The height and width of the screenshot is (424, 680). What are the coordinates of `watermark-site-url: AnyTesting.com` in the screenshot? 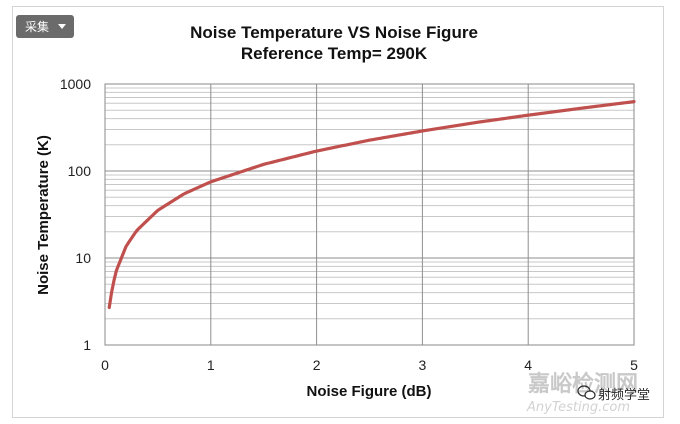 It's located at (578, 407).